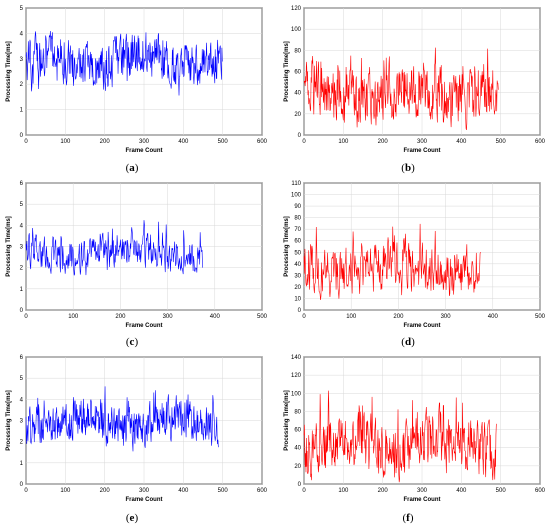 The height and width of the screenshot is (529, 550). Describe the element at coordinates (297, 253) in the screenshot. I see `y-tick-label: 50` at that location.